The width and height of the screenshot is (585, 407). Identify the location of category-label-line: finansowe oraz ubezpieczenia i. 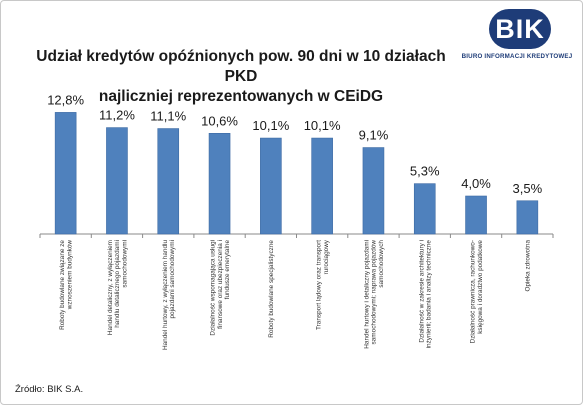
(220, 284).